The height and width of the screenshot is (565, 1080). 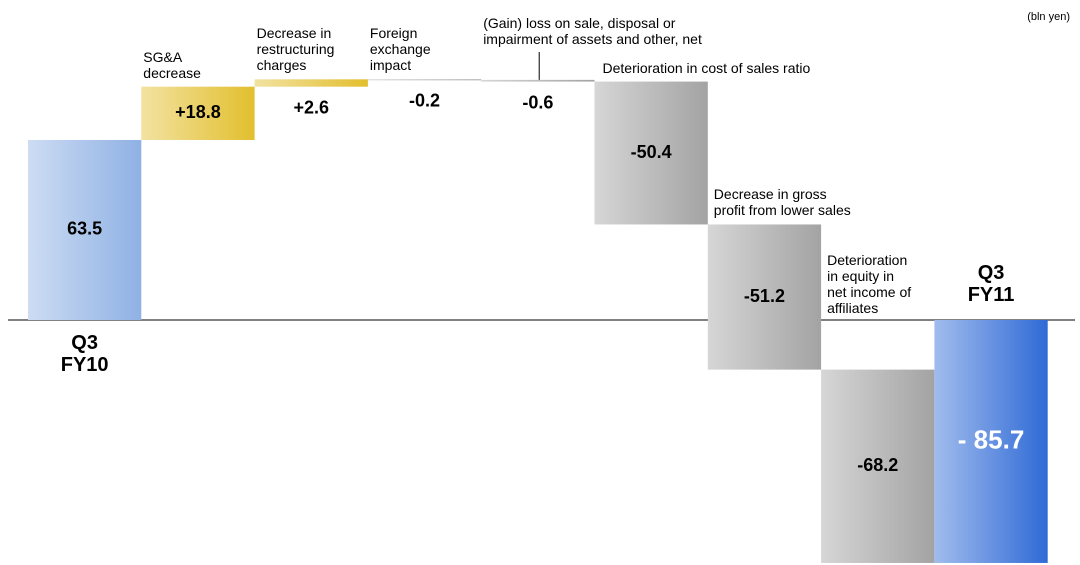 I want to click on value-label: 63.5, so click(x=84, y=229).